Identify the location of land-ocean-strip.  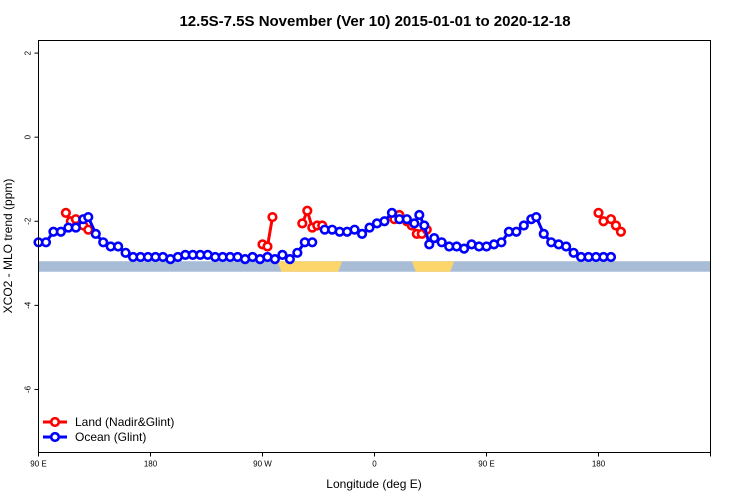
(374, 266).